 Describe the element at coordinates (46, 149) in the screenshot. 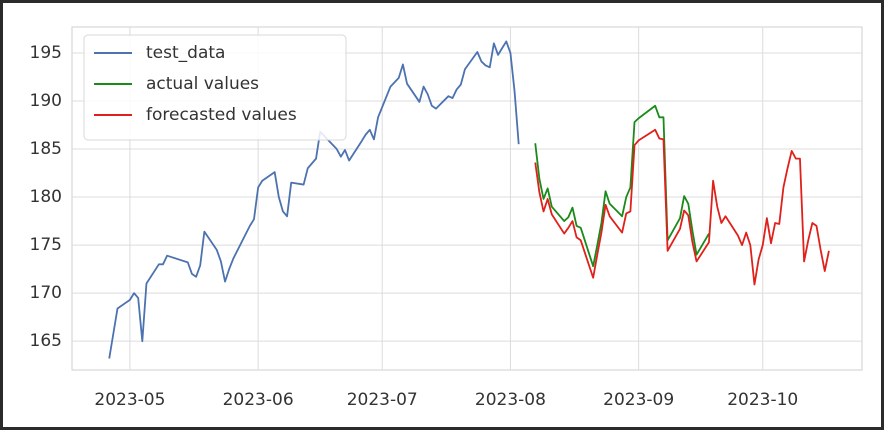

I see `y-tick-label: 185` at that location.